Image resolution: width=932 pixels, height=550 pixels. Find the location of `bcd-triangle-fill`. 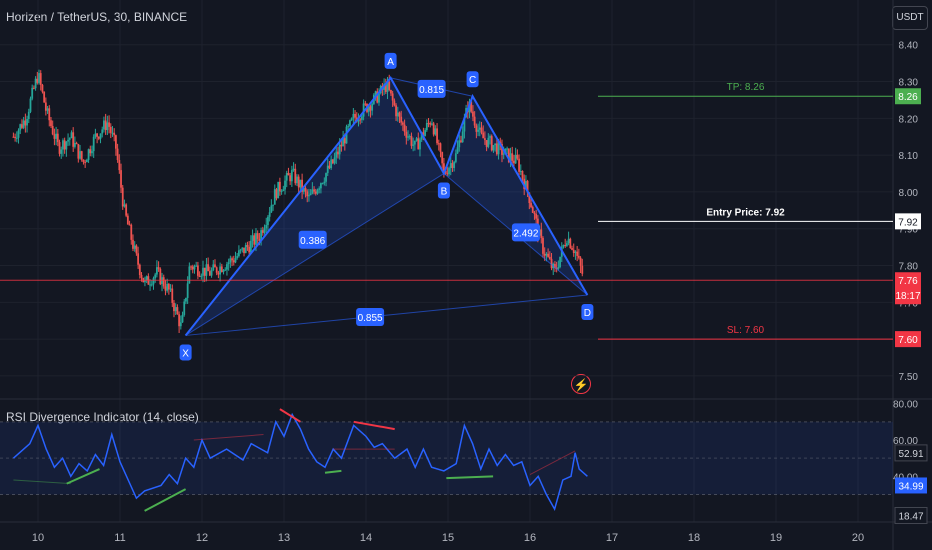

bcd-triangle-fill is located at coordinates (515, 195).